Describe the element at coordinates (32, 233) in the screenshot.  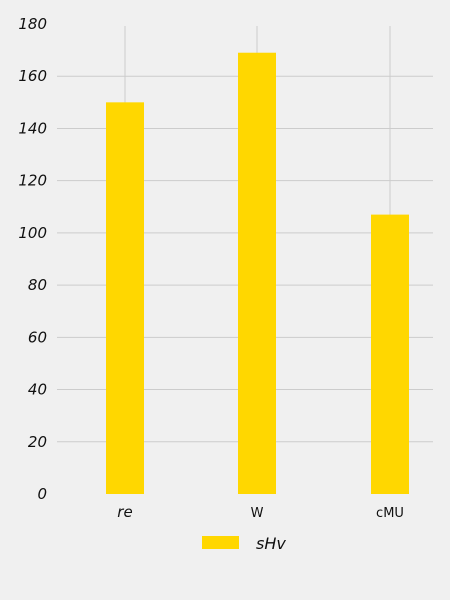
I see `y-tick-label: 100` at that location.